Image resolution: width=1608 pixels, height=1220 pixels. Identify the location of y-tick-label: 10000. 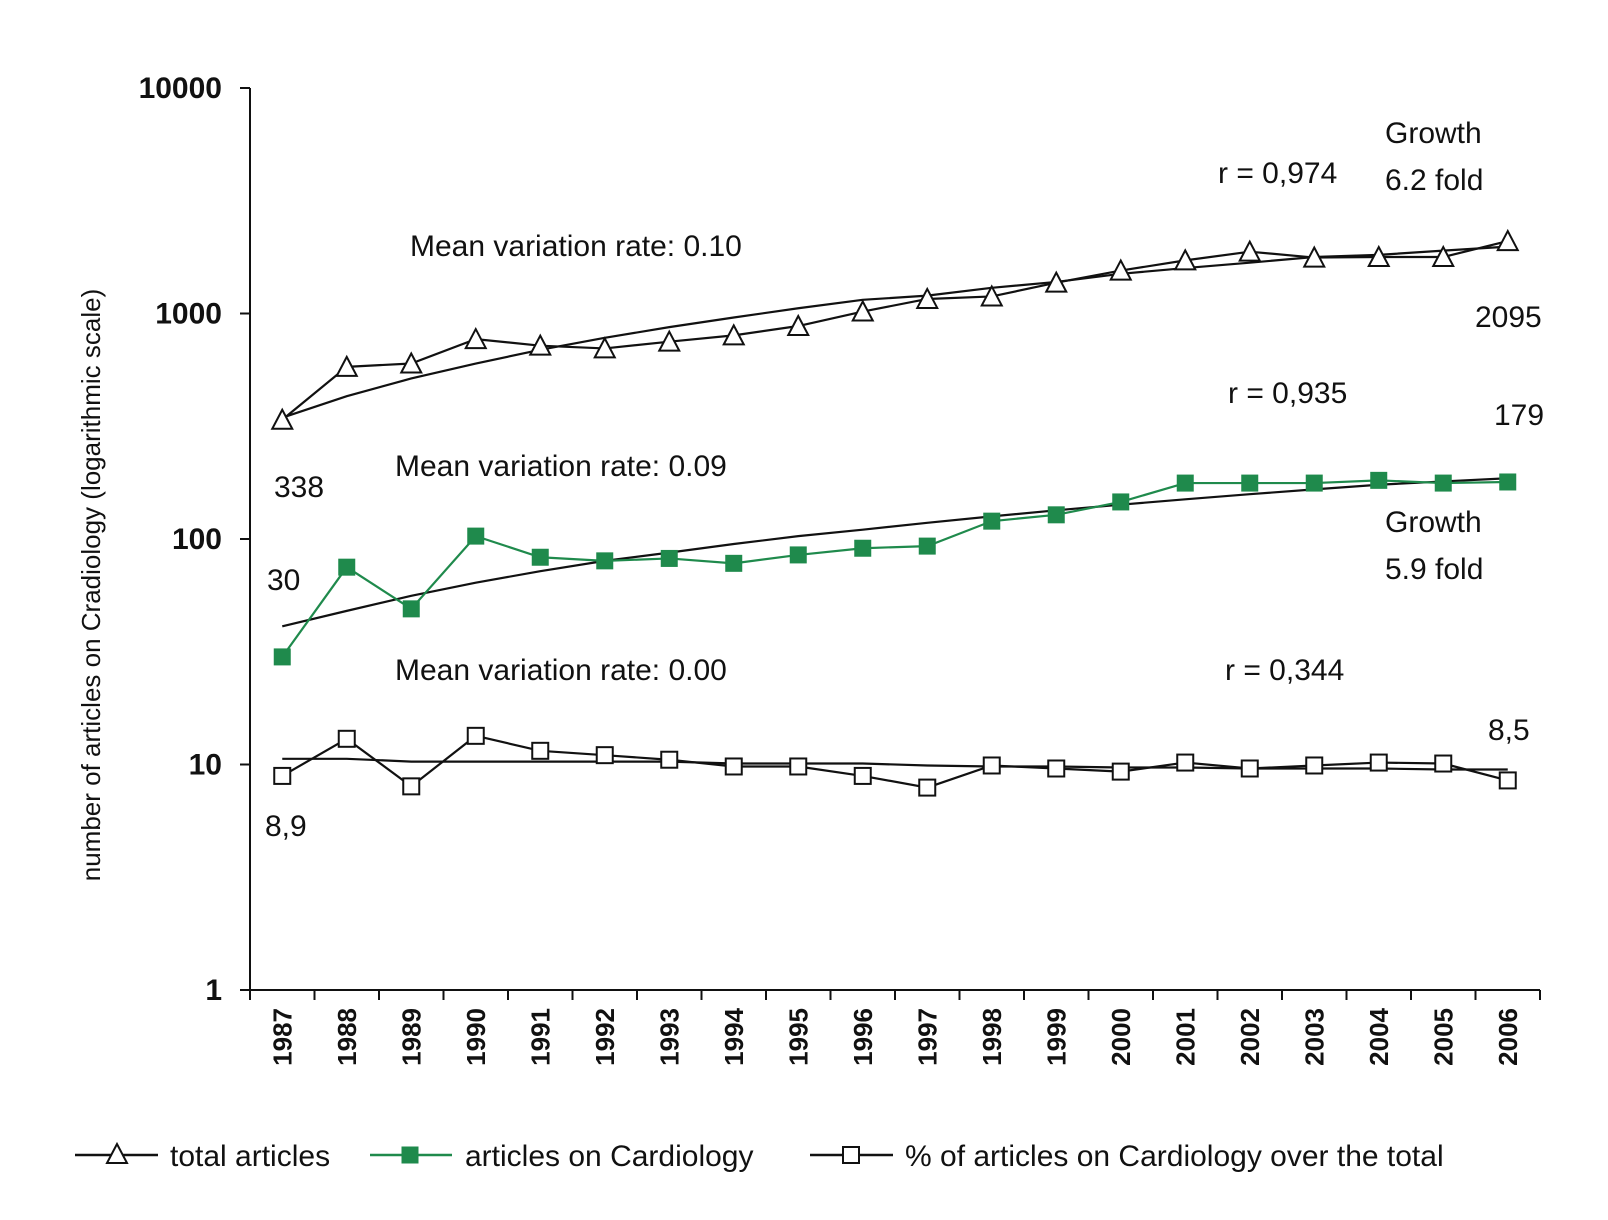
(180, 88).